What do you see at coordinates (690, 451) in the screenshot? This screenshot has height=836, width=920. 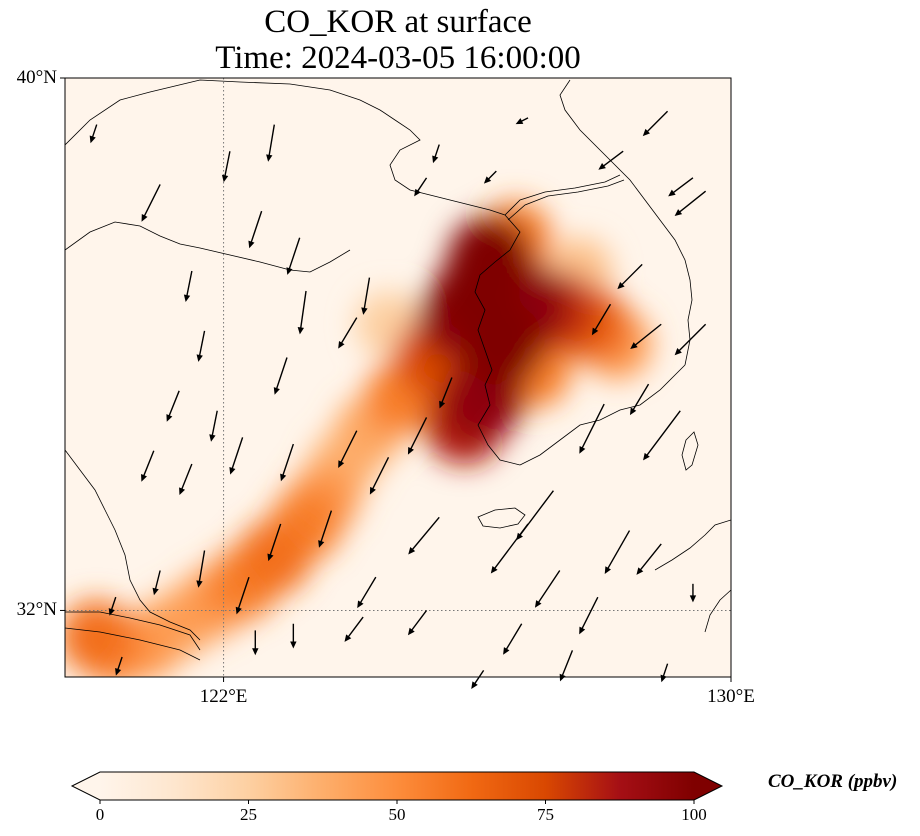 I see `tsushima-island` at bounding box center [690, 451].